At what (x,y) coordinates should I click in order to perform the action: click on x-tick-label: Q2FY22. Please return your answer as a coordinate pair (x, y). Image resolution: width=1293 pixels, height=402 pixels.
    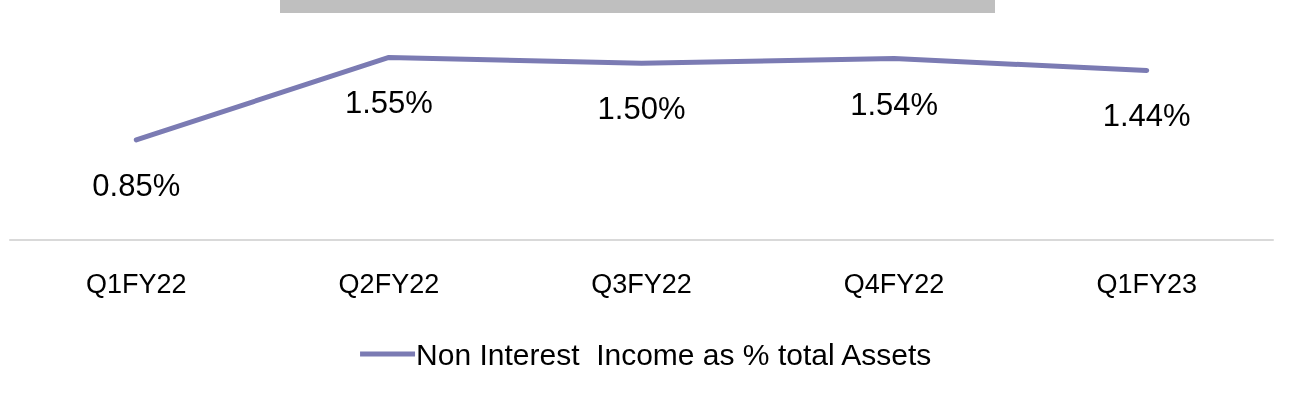
    Looking at the image, I should click on (389, 283).